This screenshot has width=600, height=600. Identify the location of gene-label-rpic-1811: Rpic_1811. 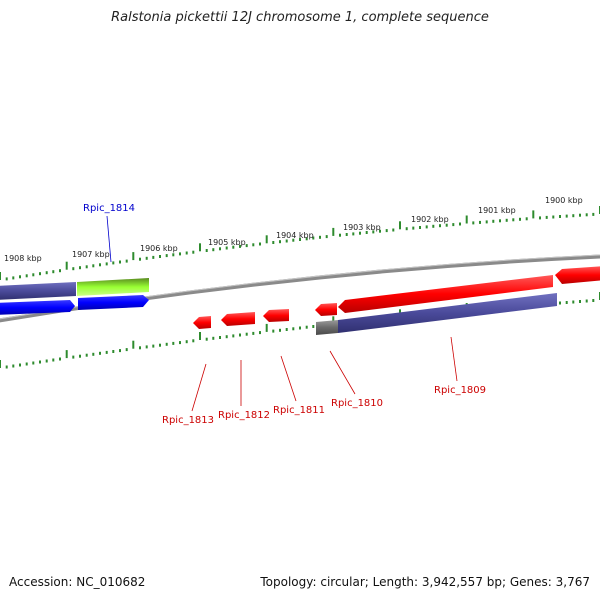
(299, 410).